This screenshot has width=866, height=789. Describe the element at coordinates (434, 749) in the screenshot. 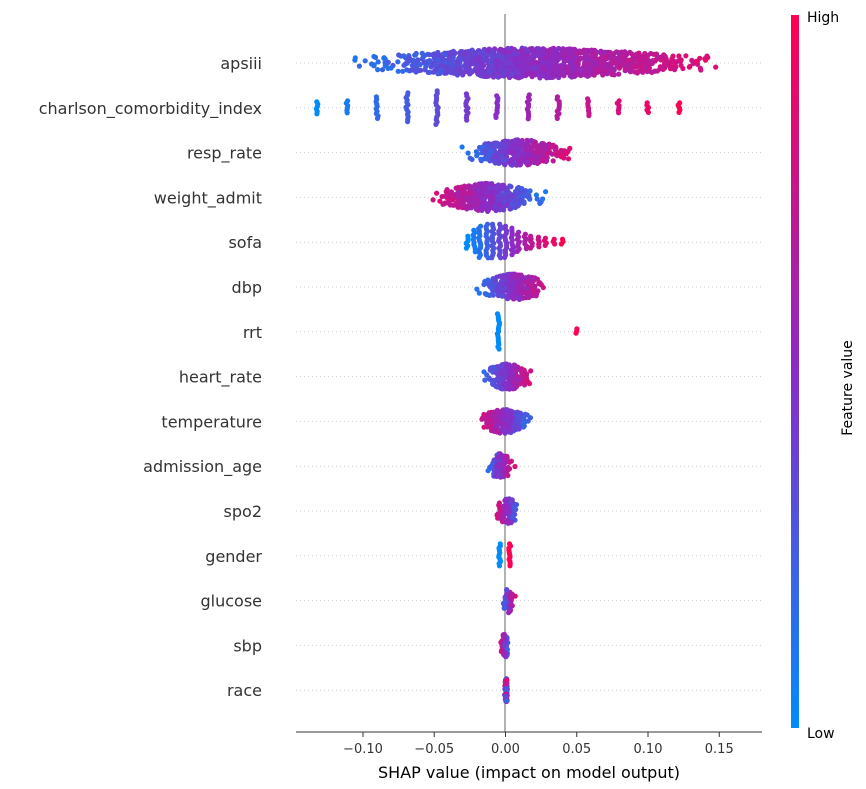

I see `x-tick-label: −0.05` at that location.